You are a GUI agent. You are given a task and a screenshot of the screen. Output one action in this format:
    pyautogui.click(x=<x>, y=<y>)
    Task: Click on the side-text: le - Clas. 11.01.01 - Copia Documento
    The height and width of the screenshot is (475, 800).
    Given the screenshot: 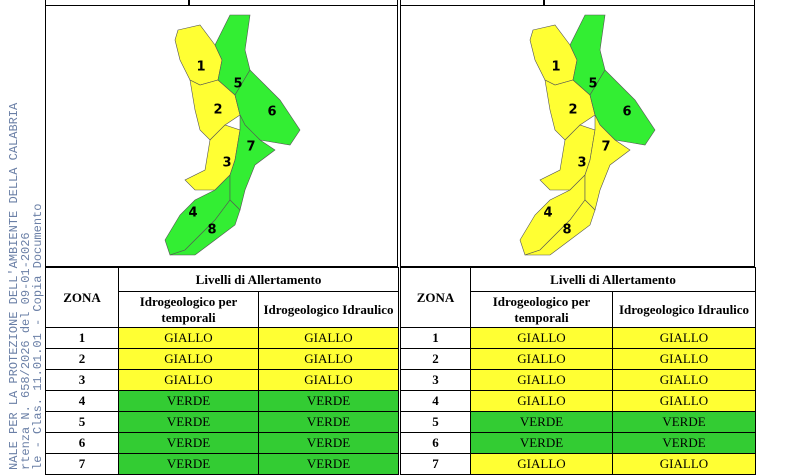 What is the action you would take?
    pyautogui.click(x=38, y=336)
    